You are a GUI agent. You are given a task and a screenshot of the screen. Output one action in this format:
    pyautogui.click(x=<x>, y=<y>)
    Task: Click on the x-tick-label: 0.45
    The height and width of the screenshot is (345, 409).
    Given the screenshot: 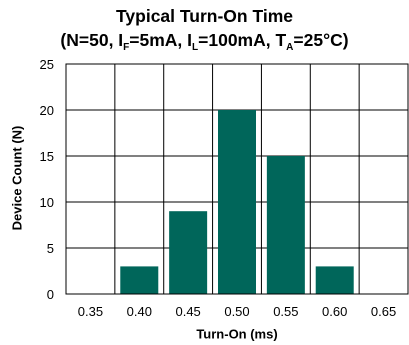 What is the action you would take?
    pyautogui.click(x=187, y=311)
    